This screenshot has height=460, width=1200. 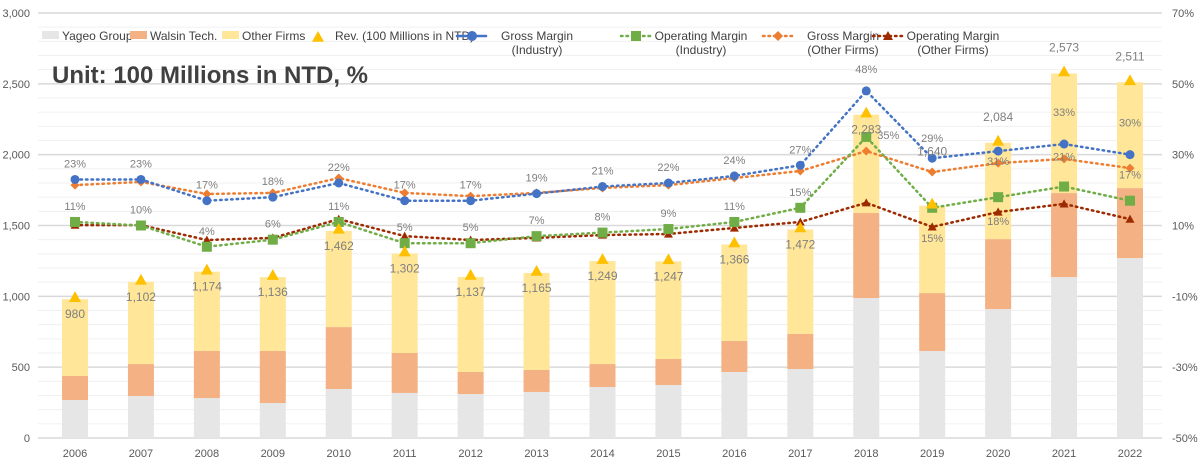 I want to click on right-tick-label: 30%, so click(x=1183, y=156).